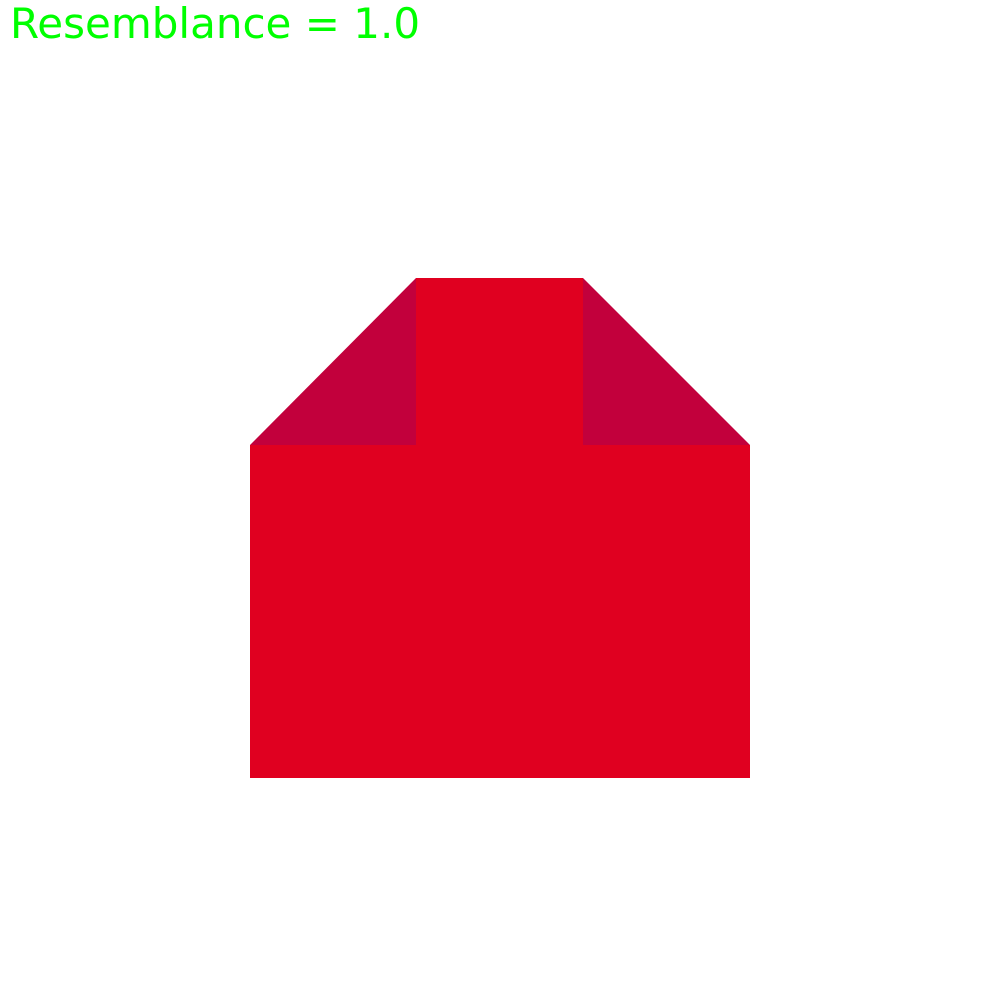 The image size is (1000, 1000). What do you see at coordinates (666, 361) in the screenshot?
I see `right-fold-flap` at bounding box center [666, 361].